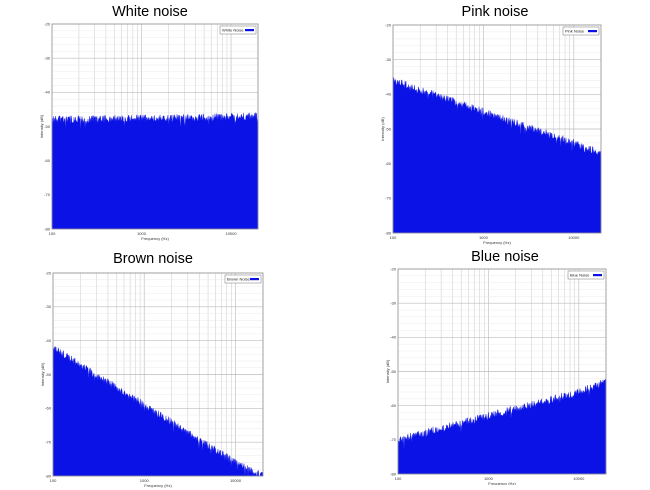 This screenshot has height=490, width=650. Describe the element at coordinates (502, 426) in the screenshot. I see `series-area-blue-noise` at that location.